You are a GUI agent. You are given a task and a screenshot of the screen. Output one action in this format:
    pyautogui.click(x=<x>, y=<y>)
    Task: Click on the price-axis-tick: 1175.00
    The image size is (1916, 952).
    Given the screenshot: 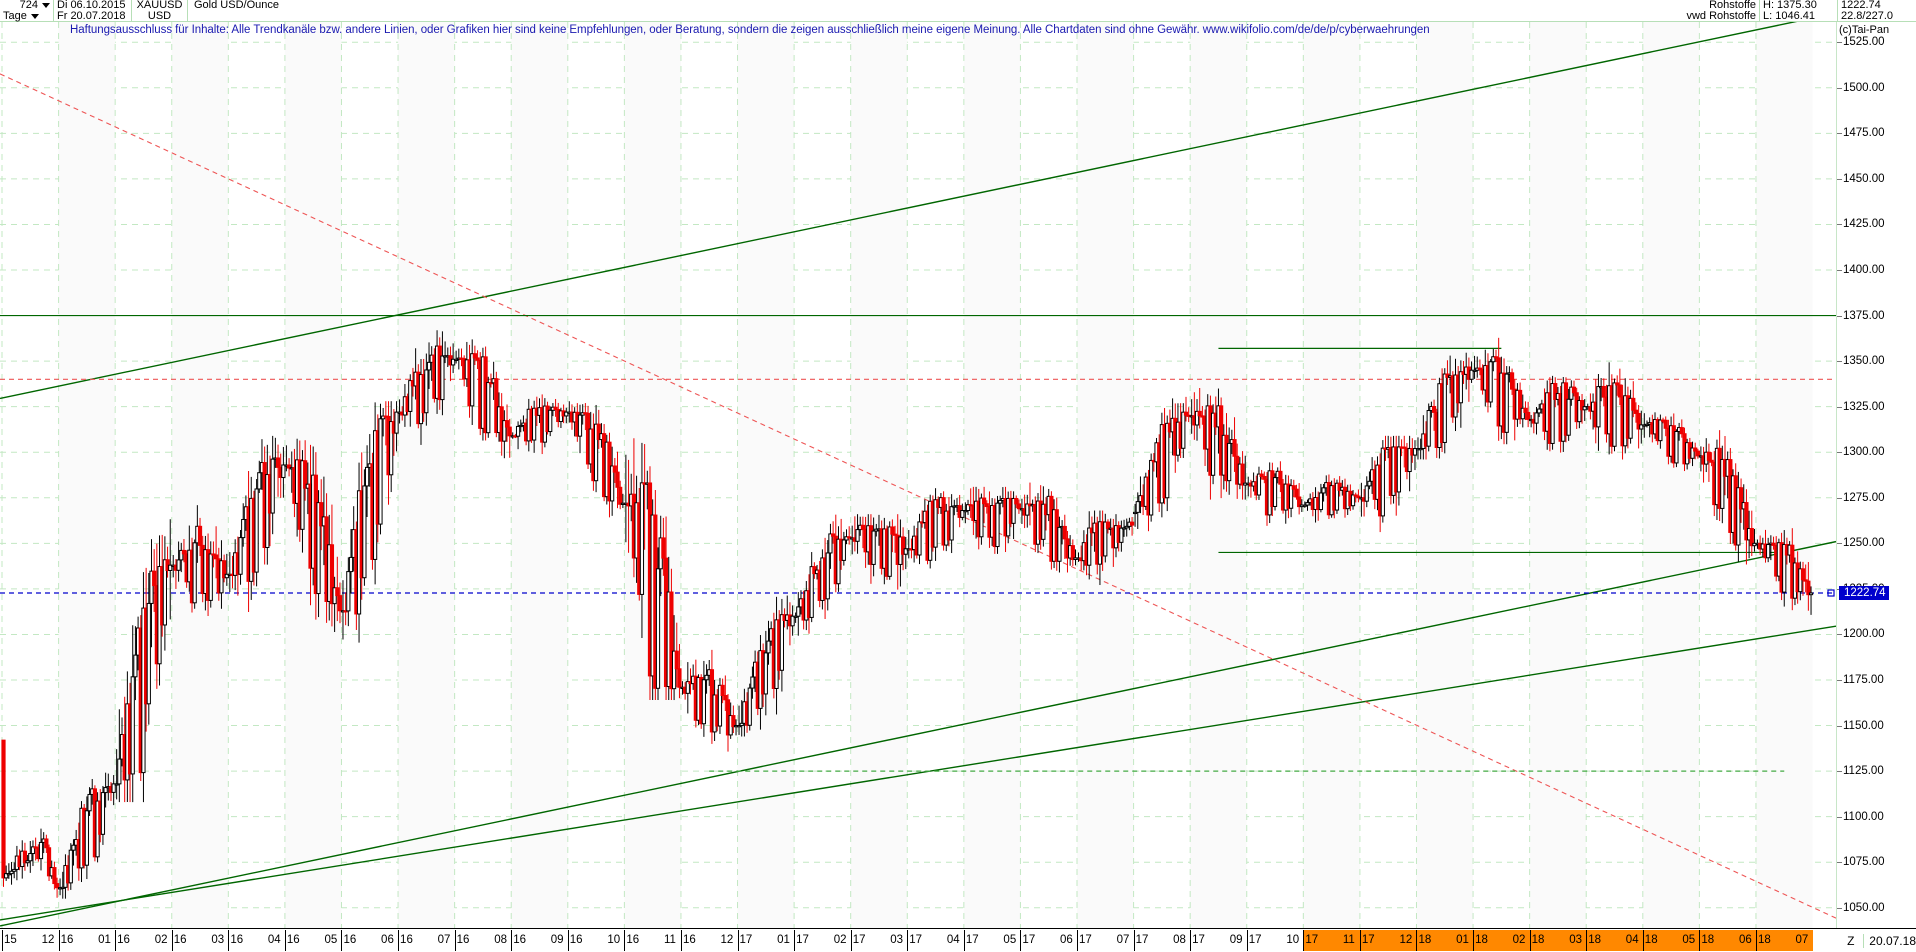 What is the action you would take?
    pyautogui.click(x=1863, y=680)
    